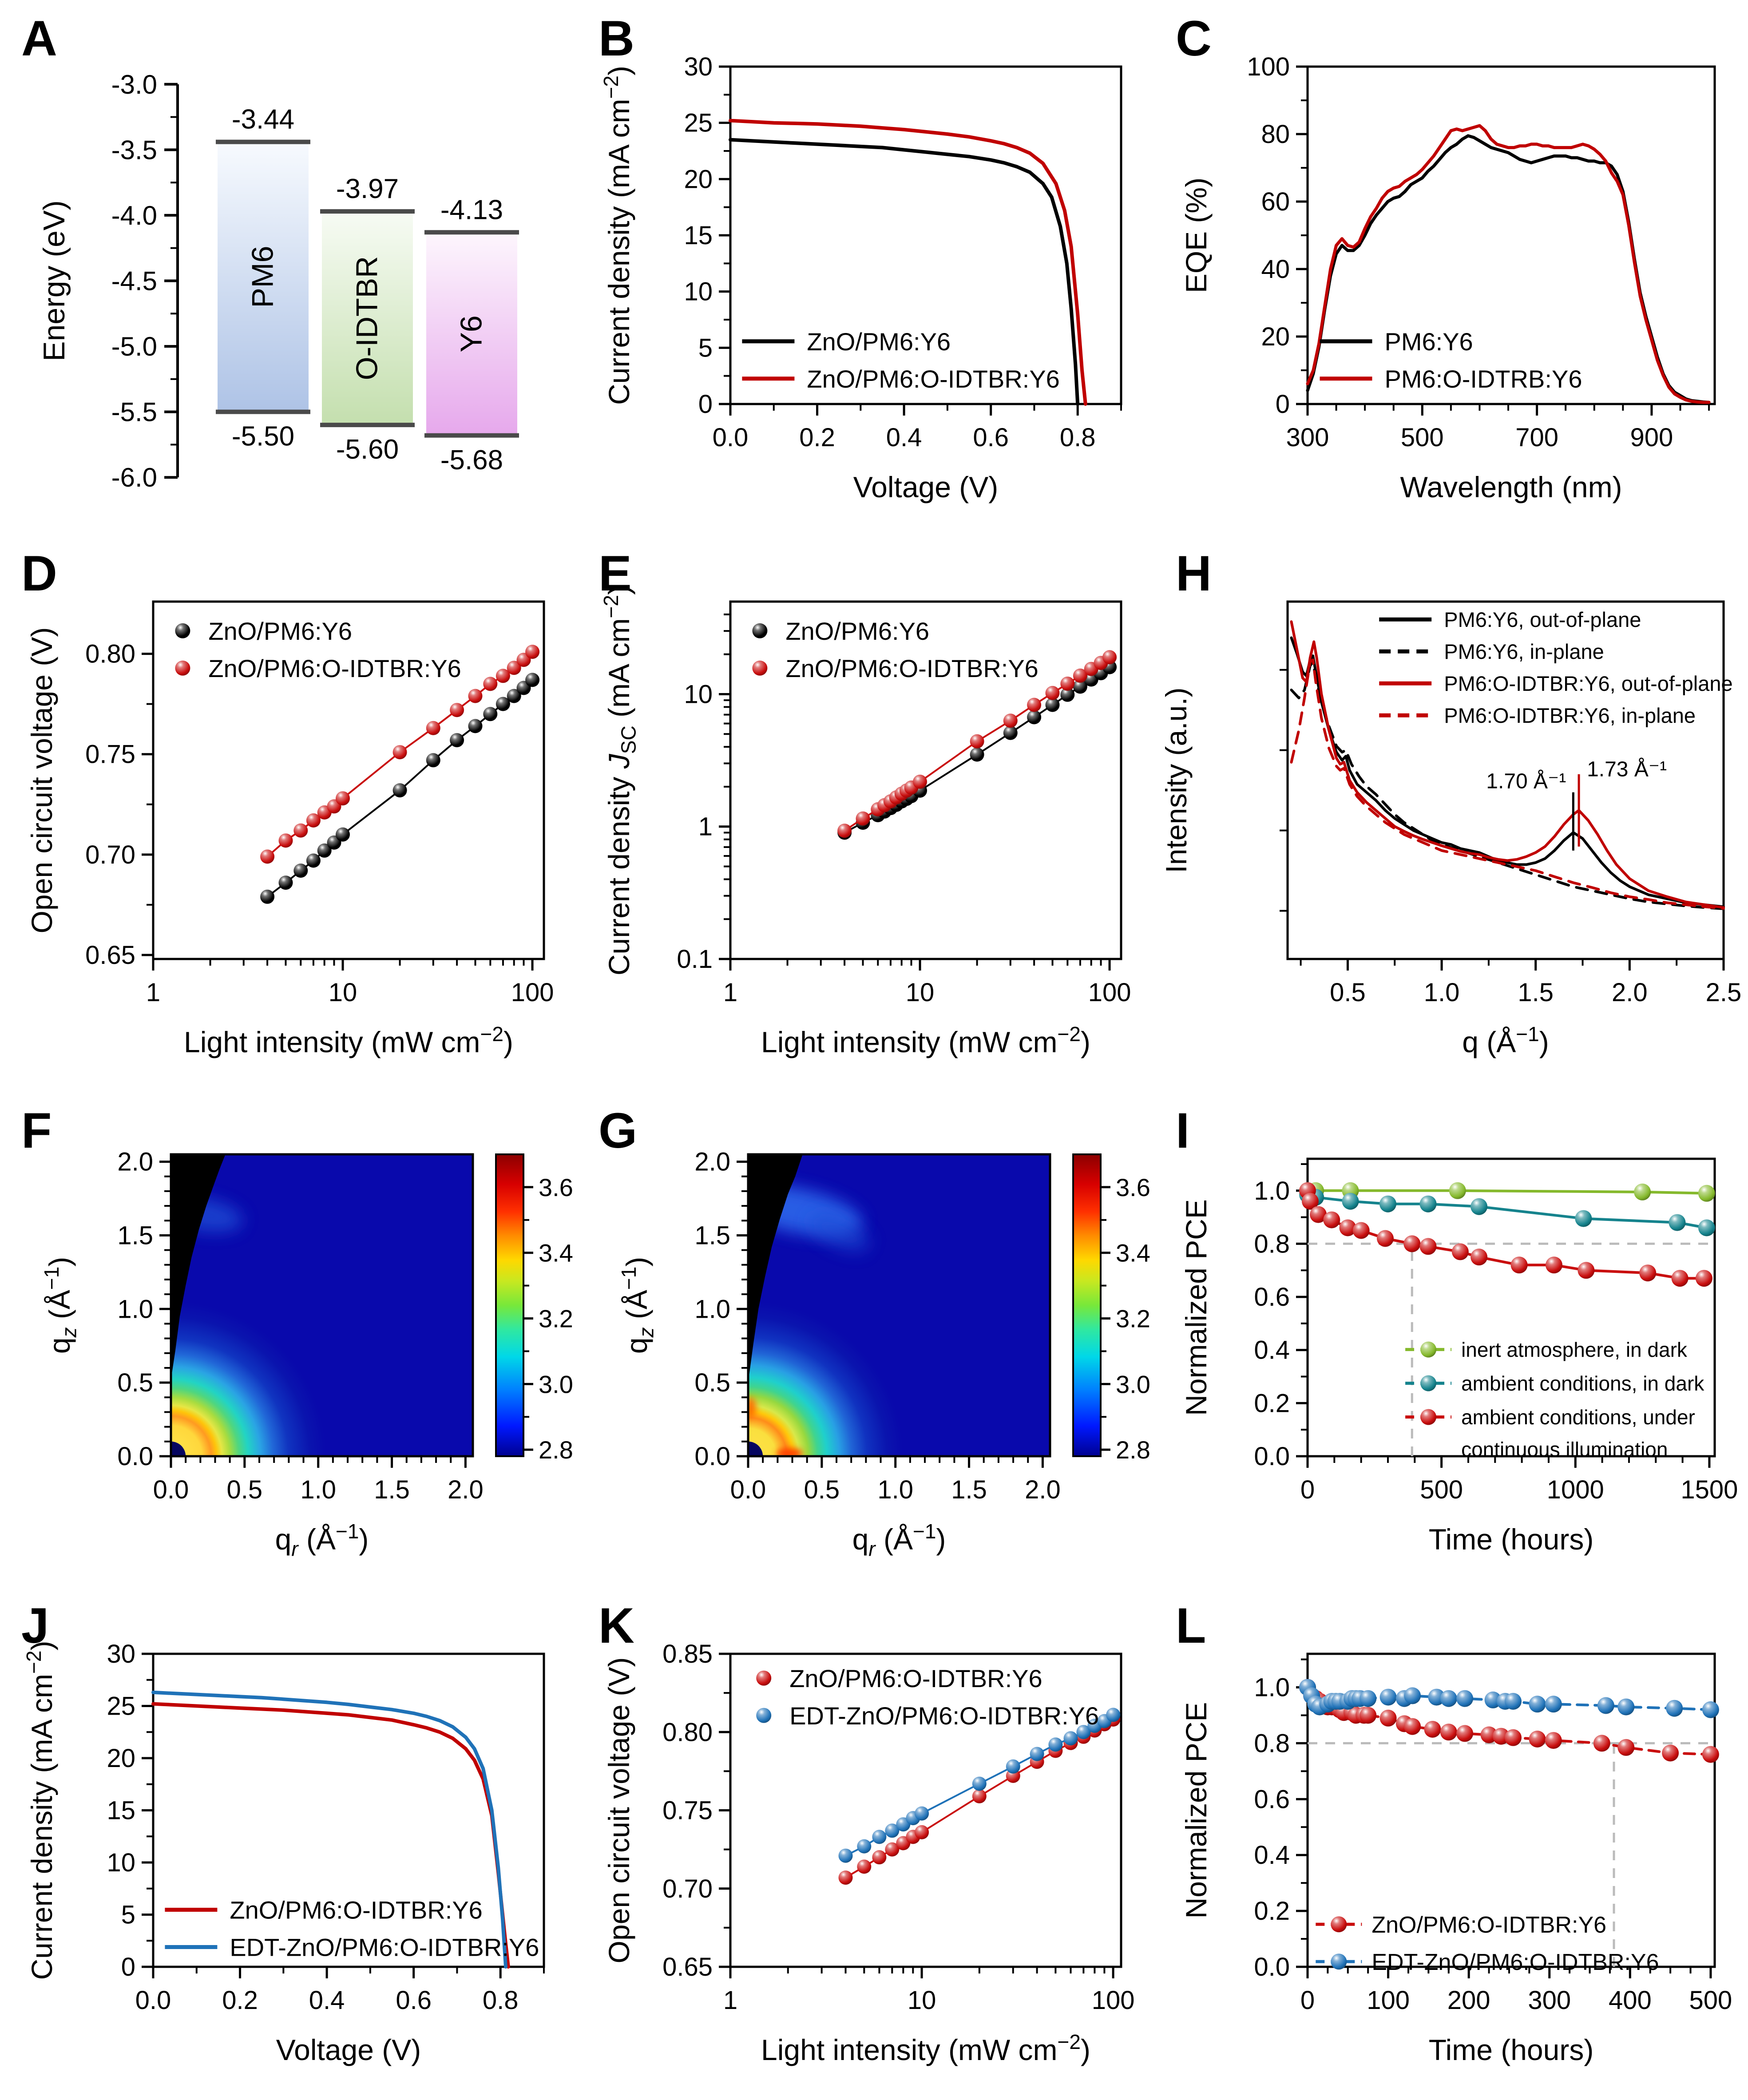  I want to click on series-line, so click(1507, 764).